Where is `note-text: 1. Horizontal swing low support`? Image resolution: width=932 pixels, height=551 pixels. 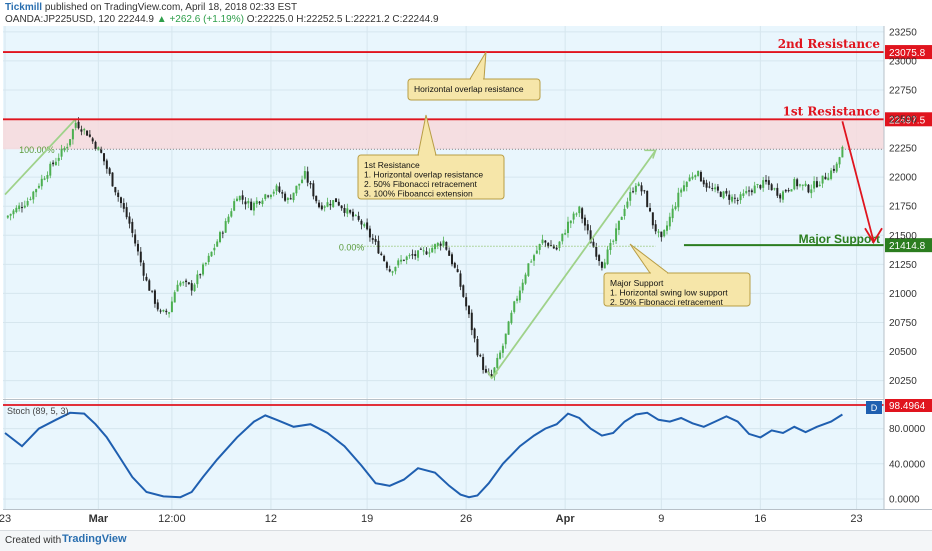
note-text: 1. Horizontal swing low support is located at coordinates (669, 293).